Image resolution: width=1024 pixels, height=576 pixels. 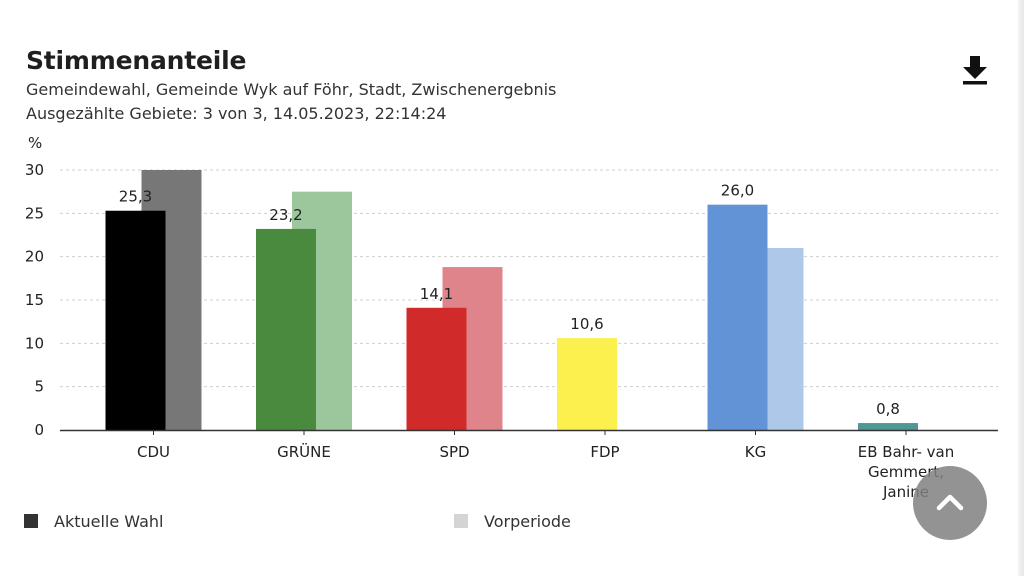 What do you see at coordinates (136, 60) in the screenshot?
I see `chart-title: Stimmenanteile` at bounding box center [136, 60].